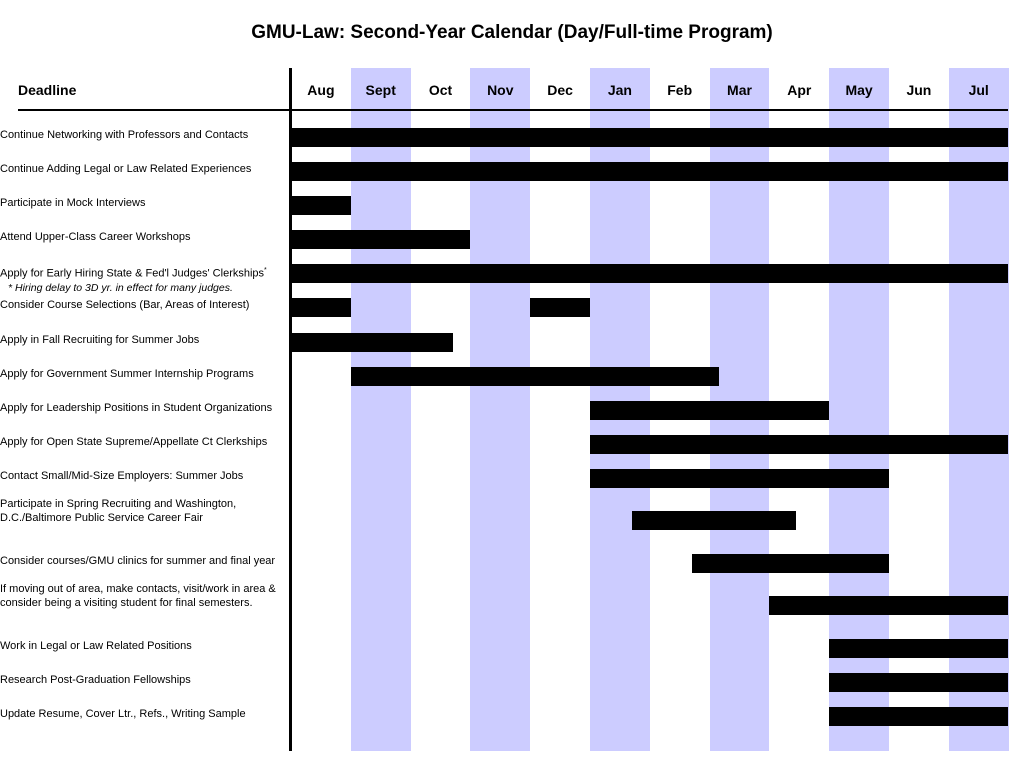  Describe the element at coordinates (265, 270) in the screenshot. I see `footnote-mark: *` at that location.